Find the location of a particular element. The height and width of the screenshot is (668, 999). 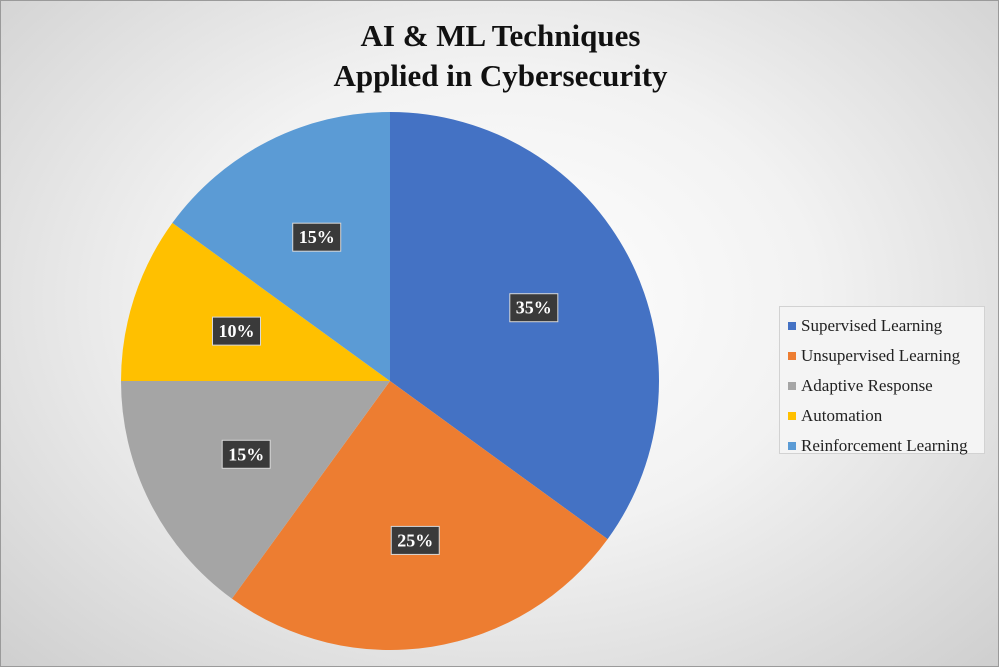

legend-item-automation: Automation is located at coordinates (886, 416).